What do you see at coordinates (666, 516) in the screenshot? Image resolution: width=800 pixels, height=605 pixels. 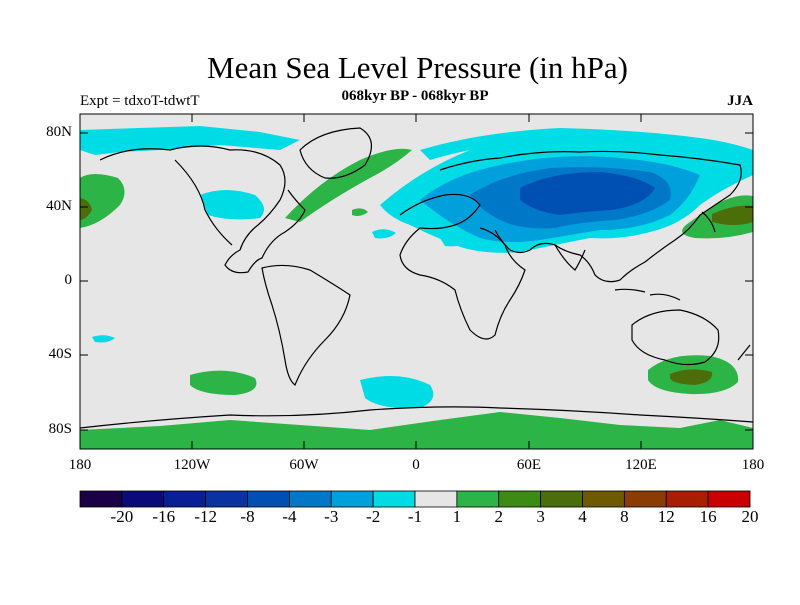 I see `colorbar-label: 12` at bounding box center [666, 516].